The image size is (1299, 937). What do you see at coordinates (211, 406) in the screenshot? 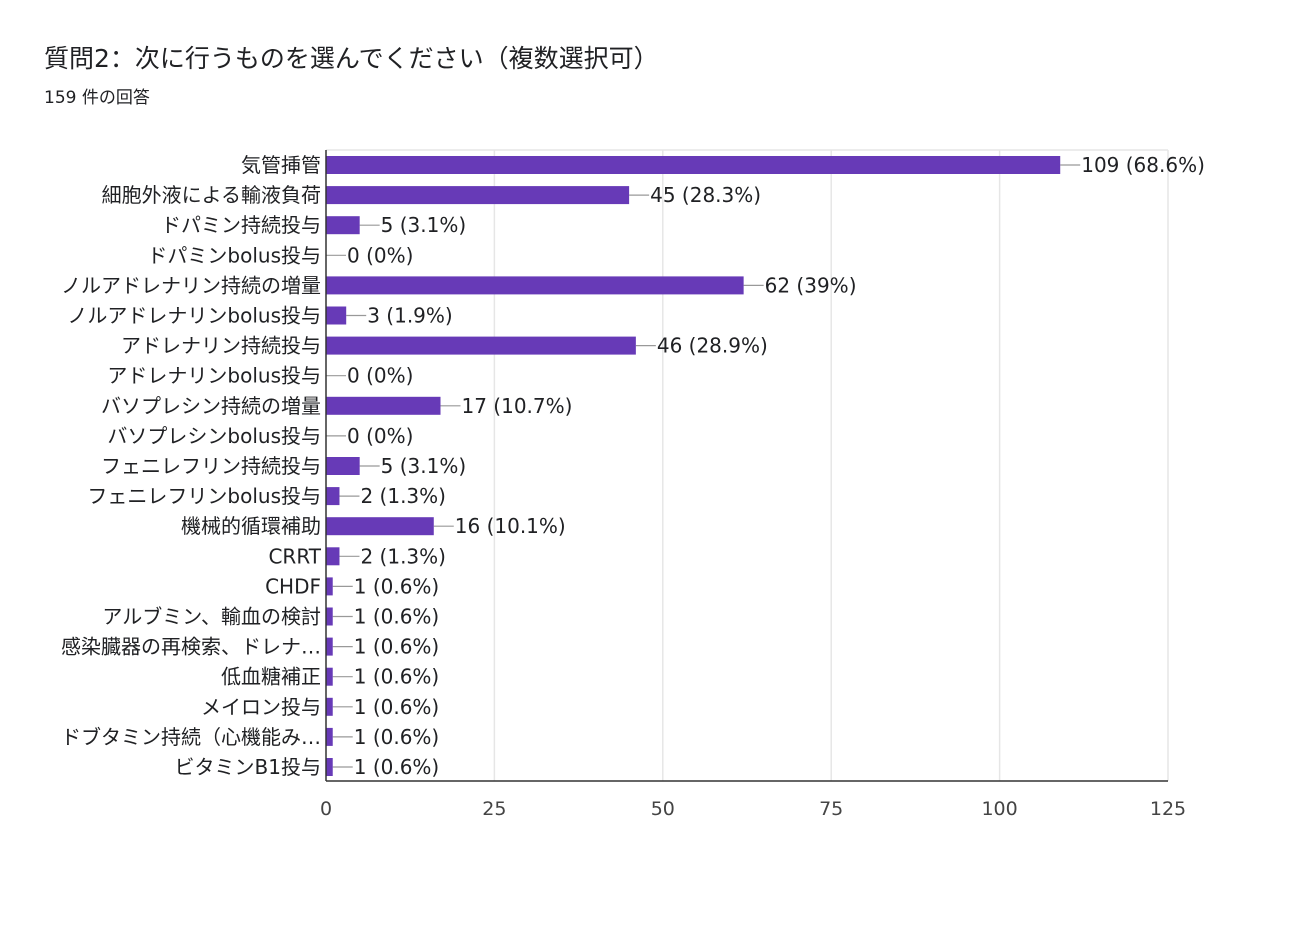
I see `category-label: バソプレシン持続の増量` at bounding box center [211, 406].